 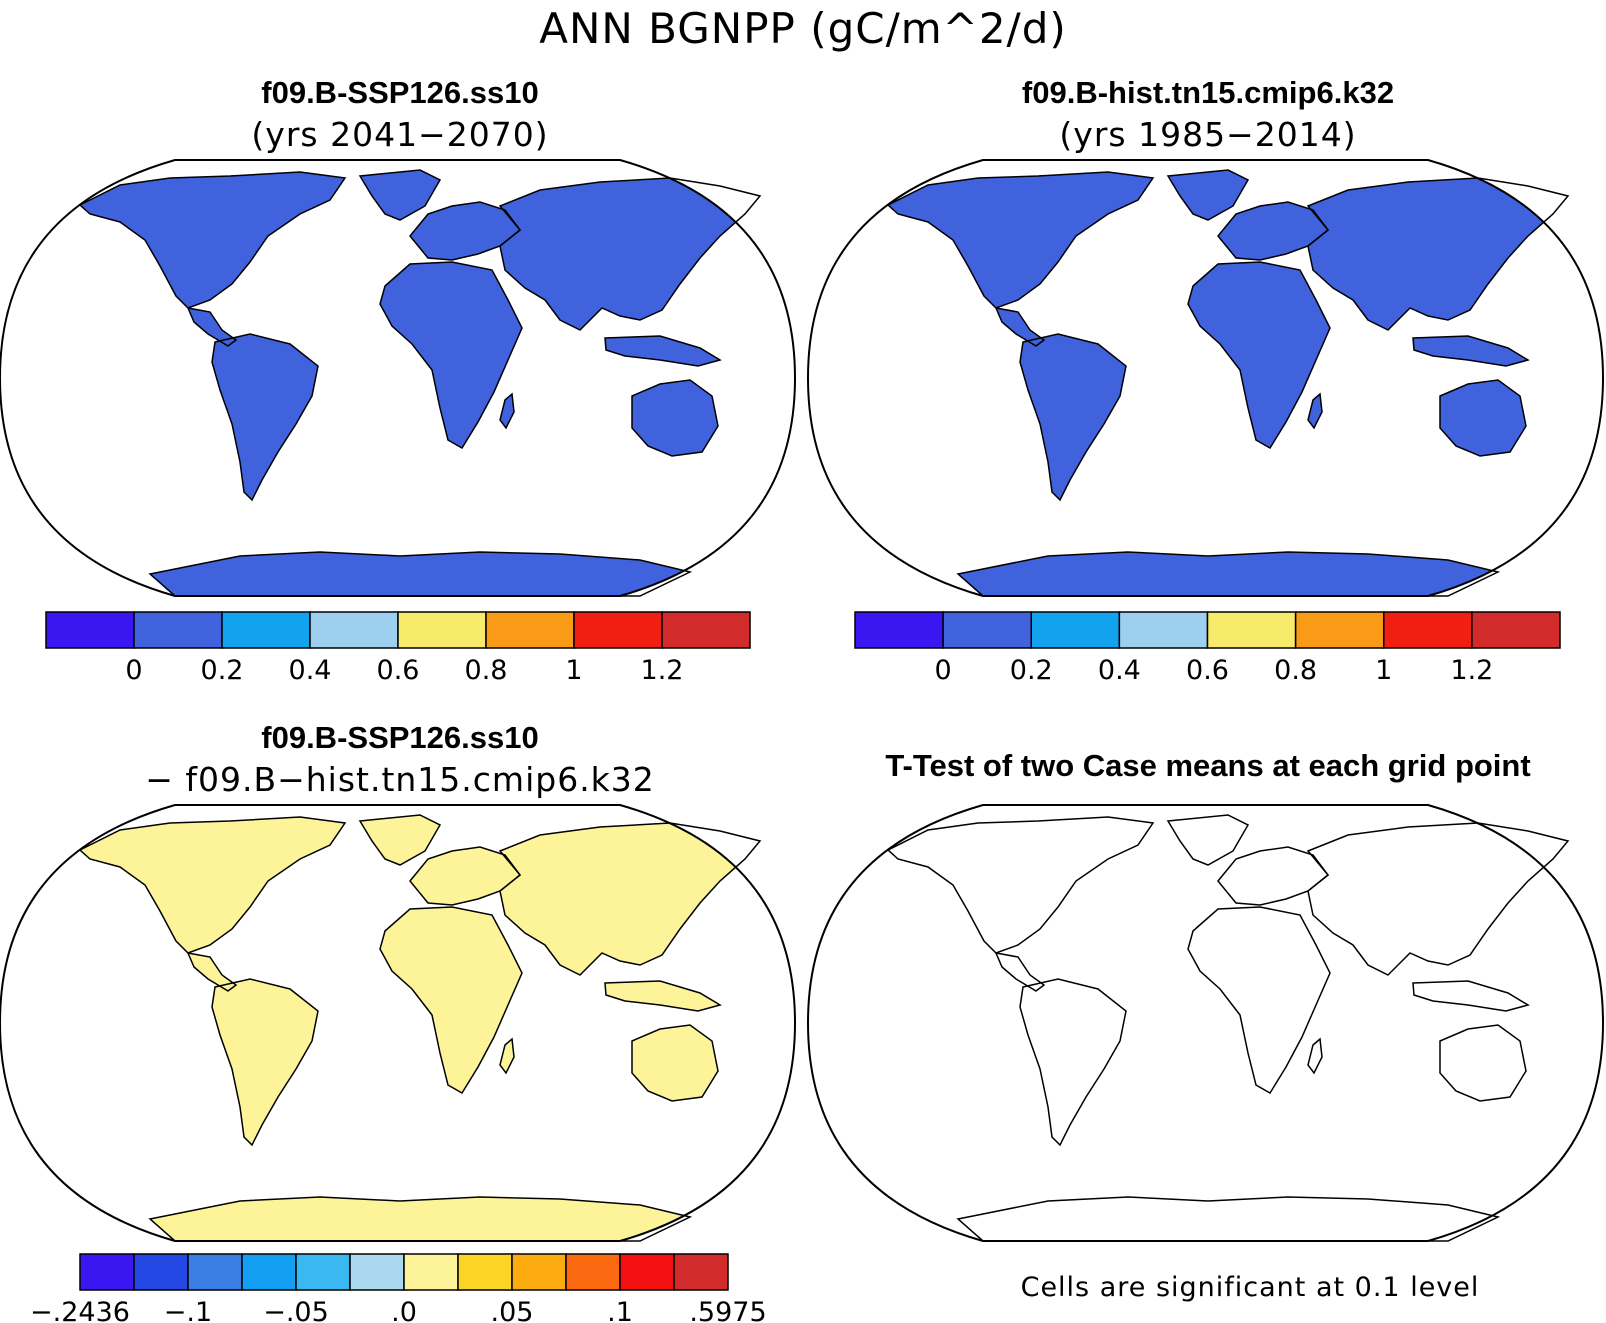 What do you see at coordinates (727, 1310) in the screenshot?
I see `colorbar-diff-tick-label: .5975` at bounding box center [727, 1310].